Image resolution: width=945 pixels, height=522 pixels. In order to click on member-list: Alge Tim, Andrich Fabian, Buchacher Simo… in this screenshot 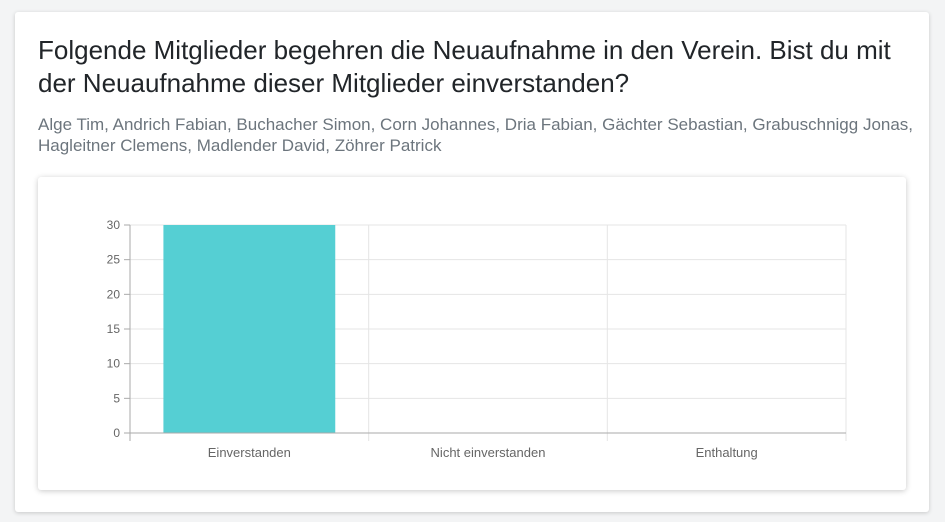, I will do `click(476, 135)`.